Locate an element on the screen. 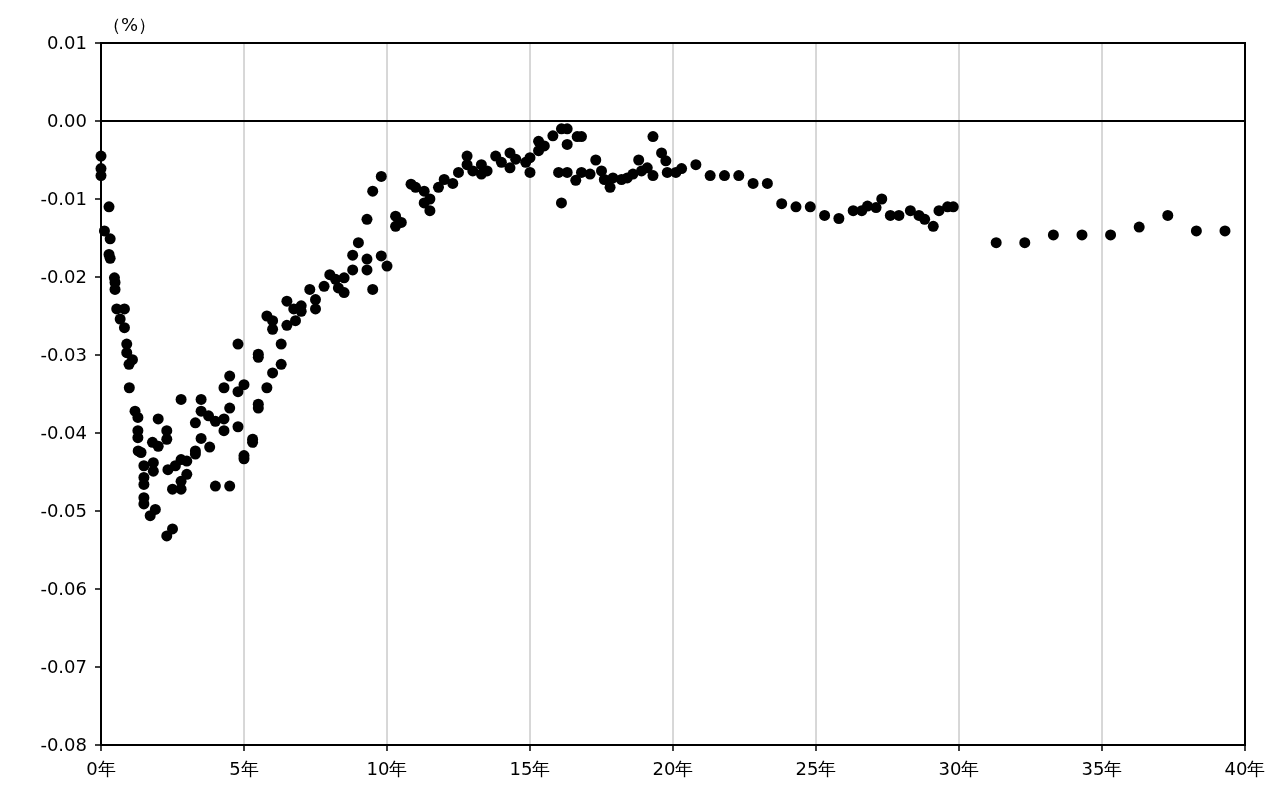  x-tick-label: 35年 is located at coordinates (1102, 768).